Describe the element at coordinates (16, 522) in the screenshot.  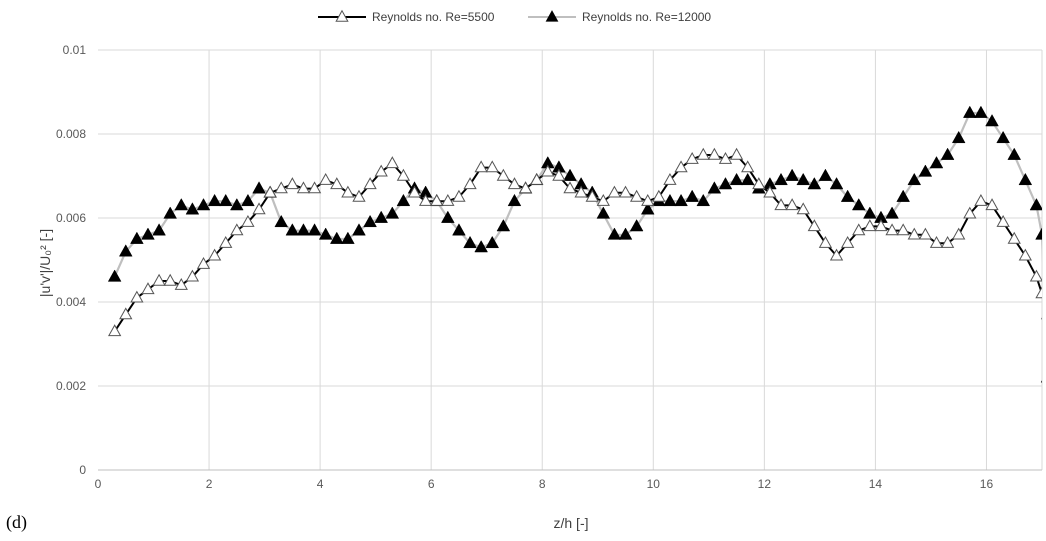
I see `panel-label: (d)` at that location.